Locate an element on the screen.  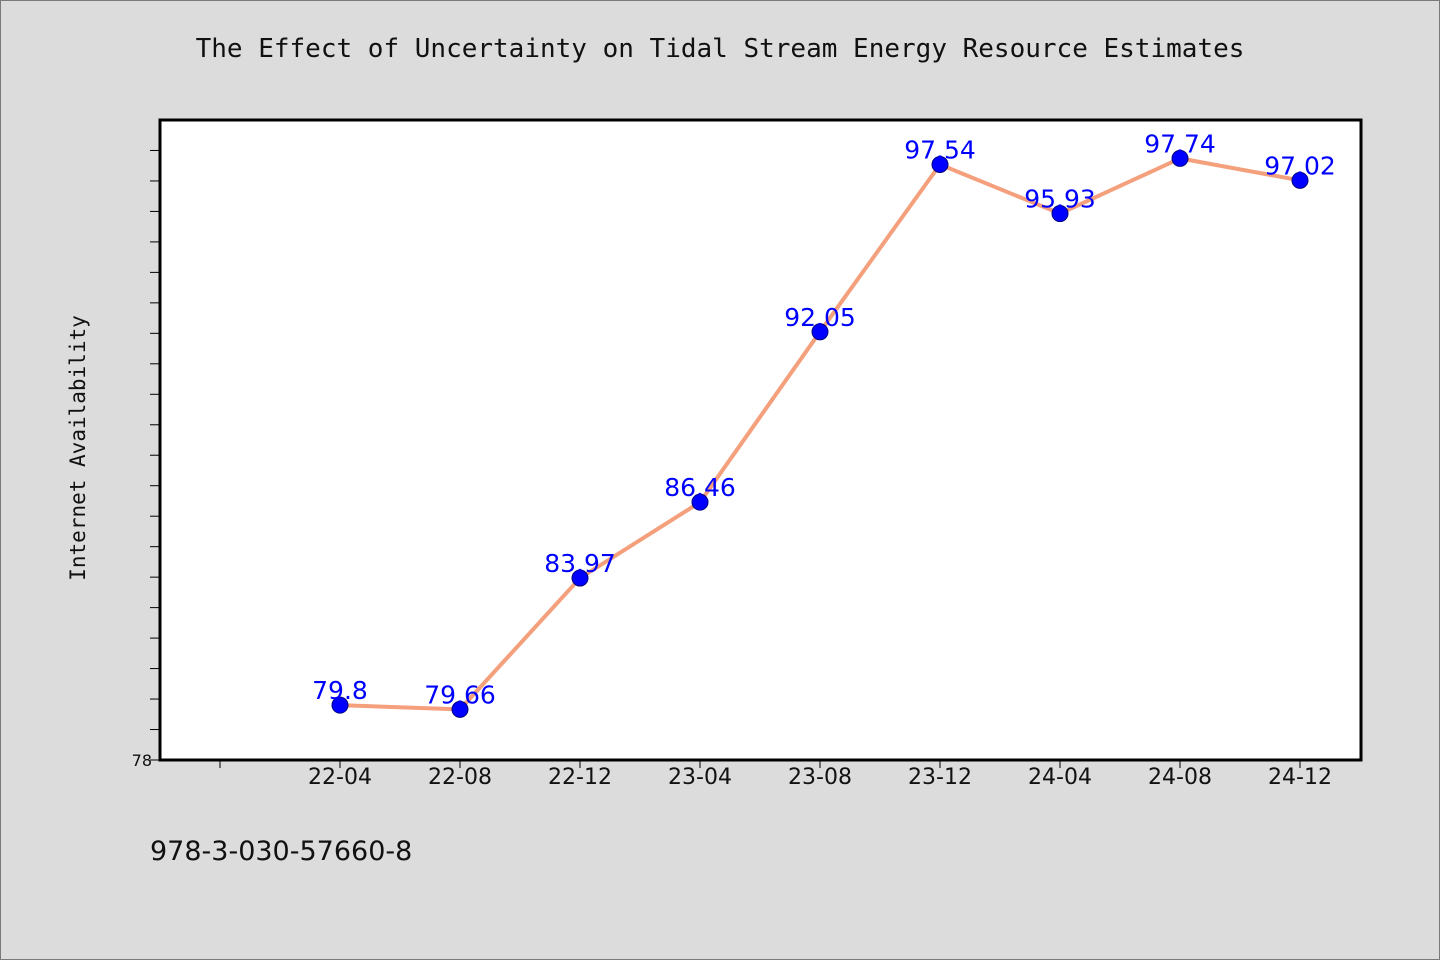
x-tick-label: 23-12 is located at coordinates (940, 777).